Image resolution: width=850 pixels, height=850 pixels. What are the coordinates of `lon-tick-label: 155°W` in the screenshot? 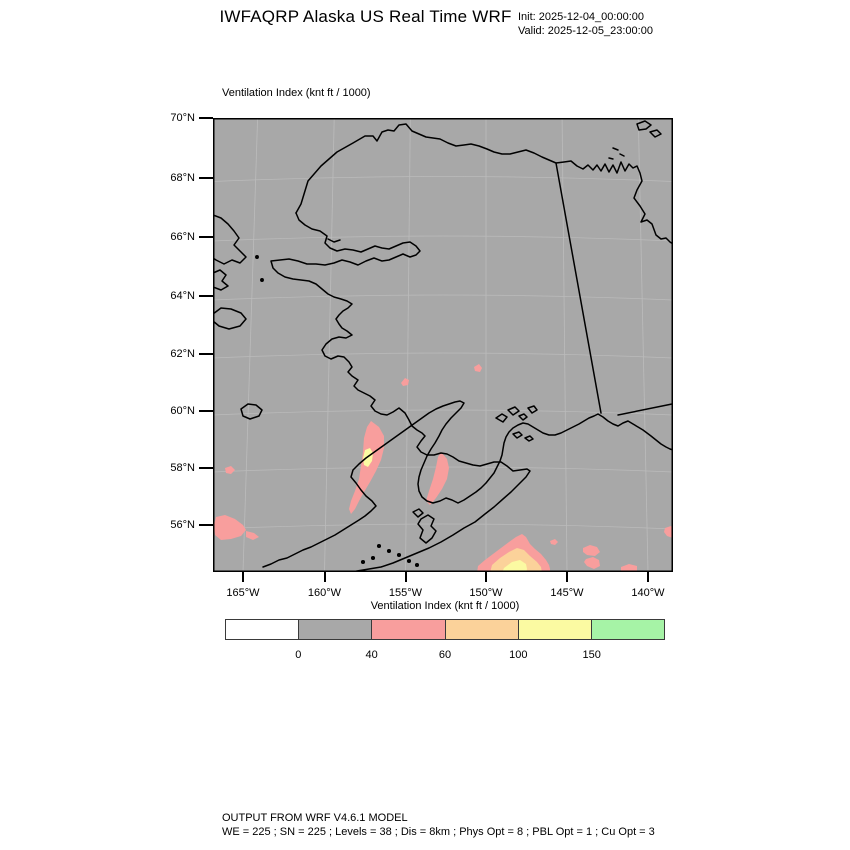 It's located at (405, 593).